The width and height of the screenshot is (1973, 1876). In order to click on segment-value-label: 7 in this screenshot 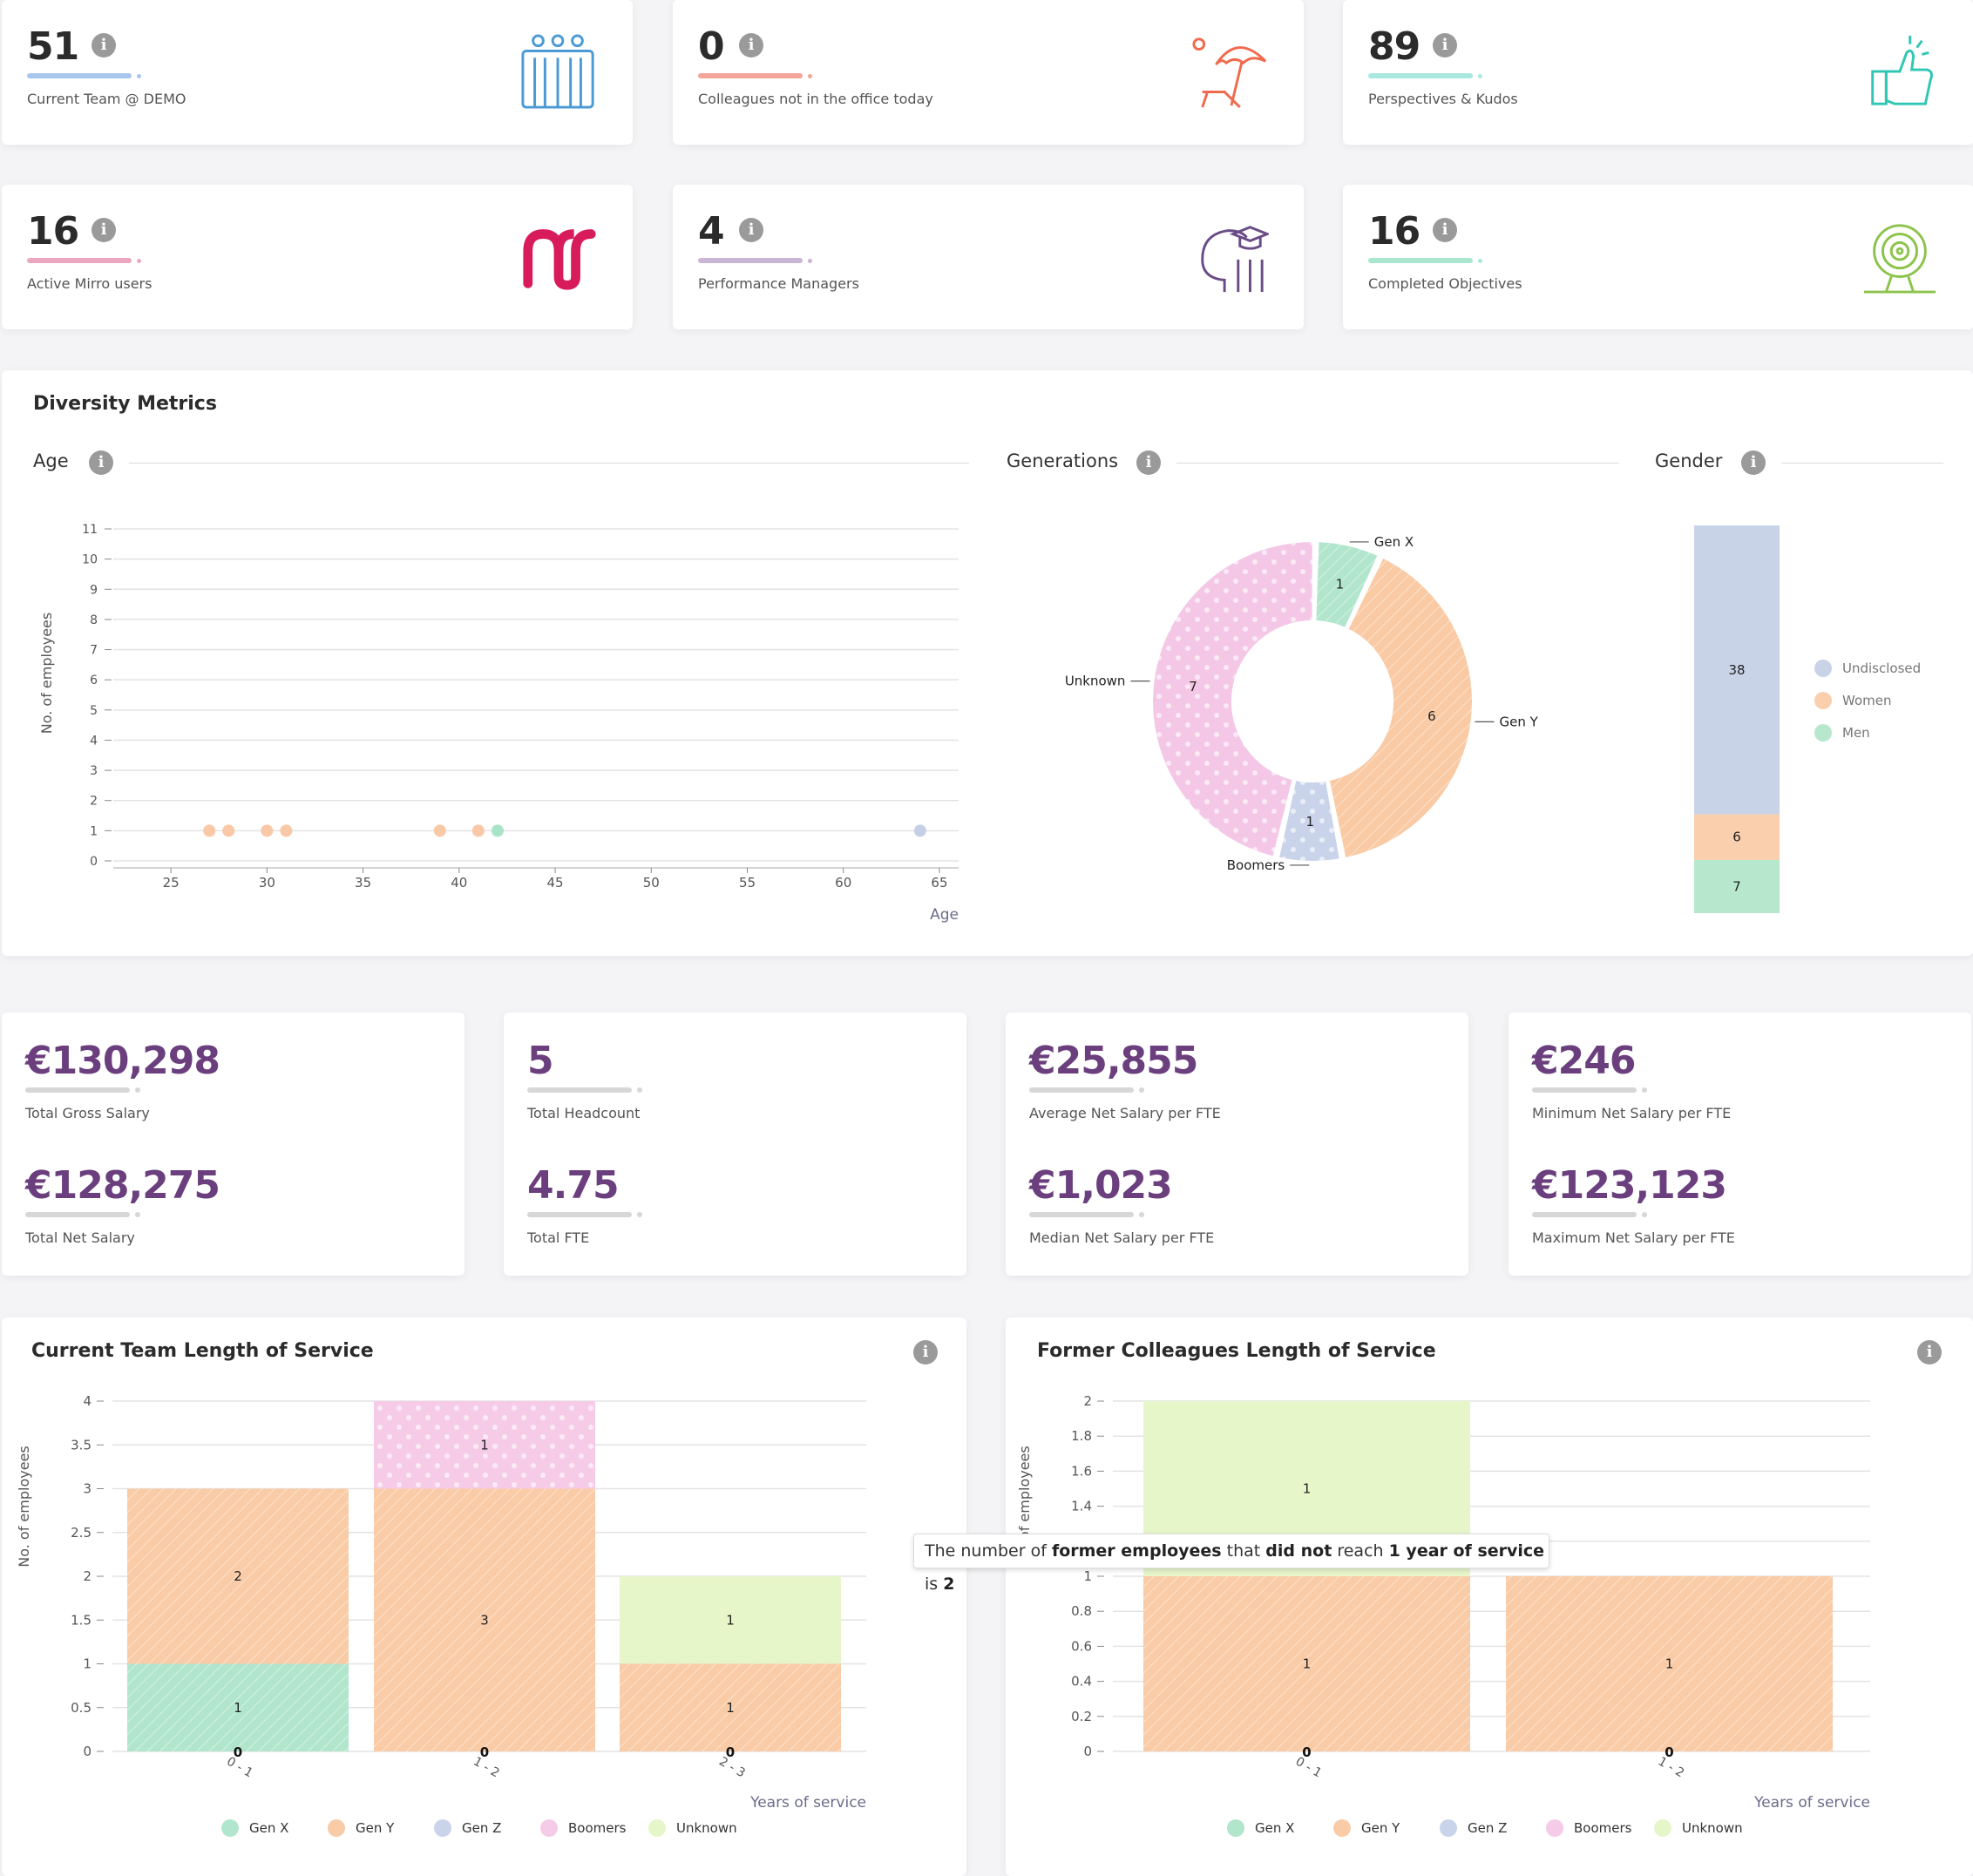, I will do `click(1736, 886)`.